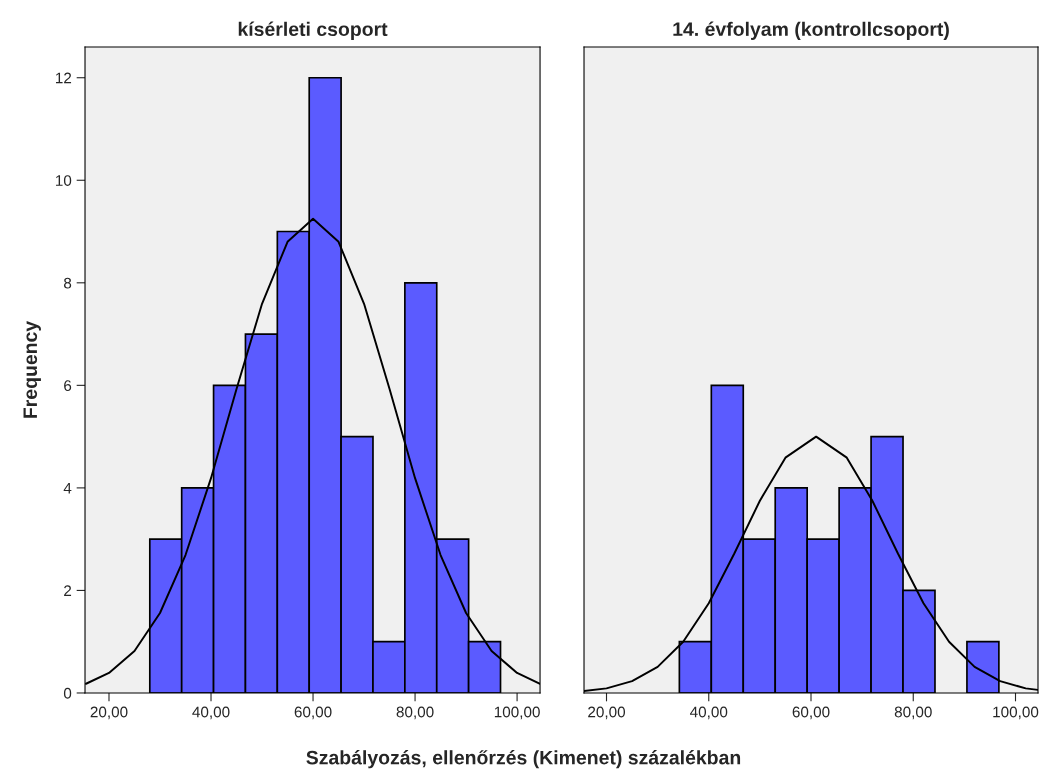 The width and height of the screenshot is (1047, 784). What do you see at coordinates (32, 369) in the screenshot?
I see `y-axis-title: Frequency` at bounding box center [32, 369].